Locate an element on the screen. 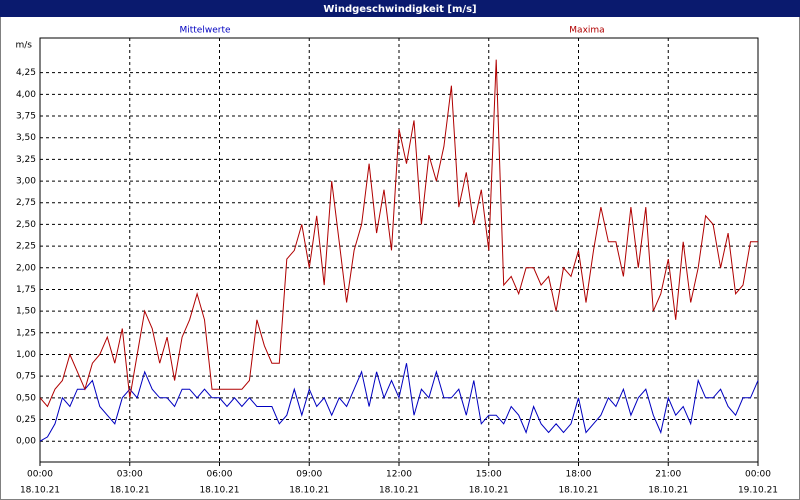 The width and height of the screenshot is (800, 500). y-tick-label: 0,00 is located at coordinates (26, 442).